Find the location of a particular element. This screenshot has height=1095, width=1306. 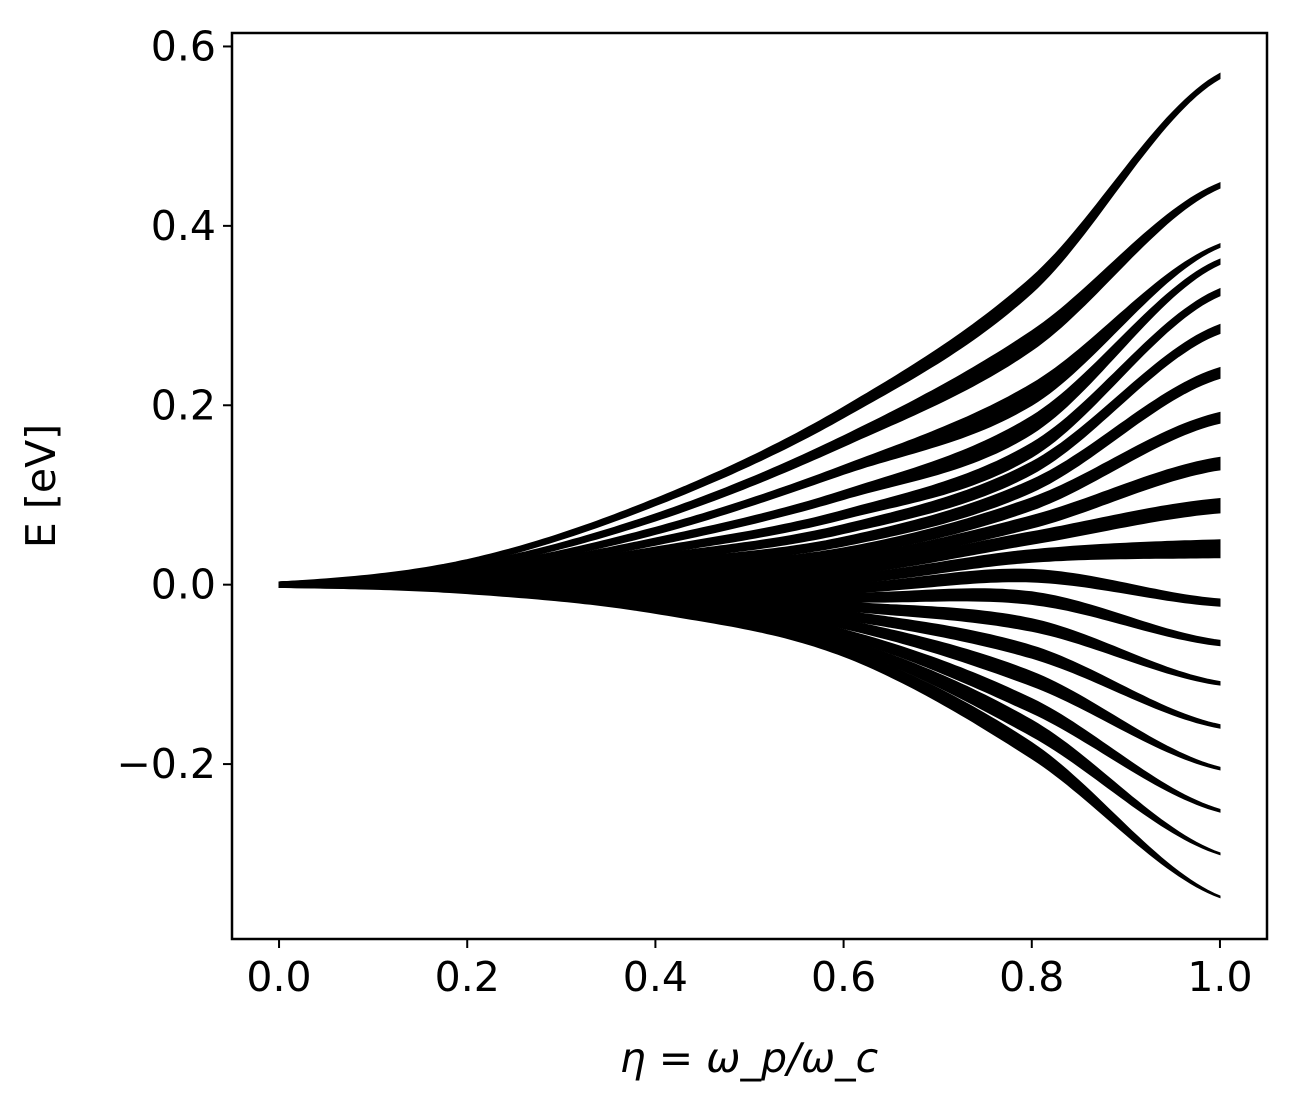

x-axis-label: η = ω_p/ω_c is located at coordinates (749, 1058).